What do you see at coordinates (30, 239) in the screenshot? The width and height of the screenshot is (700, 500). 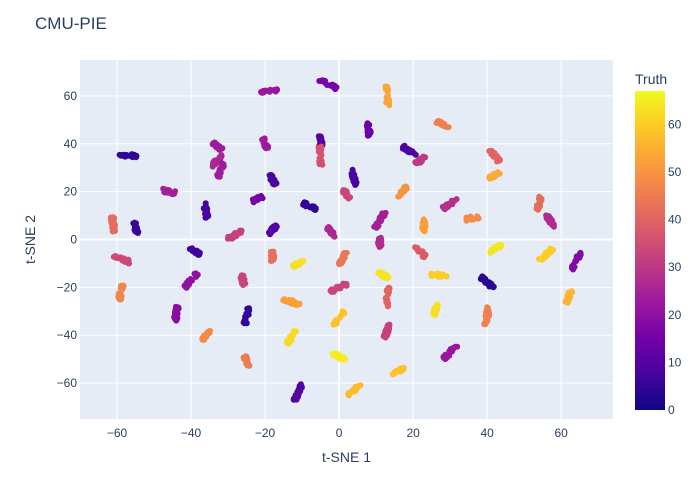 I see `y-axis-title: t-SNE 2` at bounding box center [30, 239].